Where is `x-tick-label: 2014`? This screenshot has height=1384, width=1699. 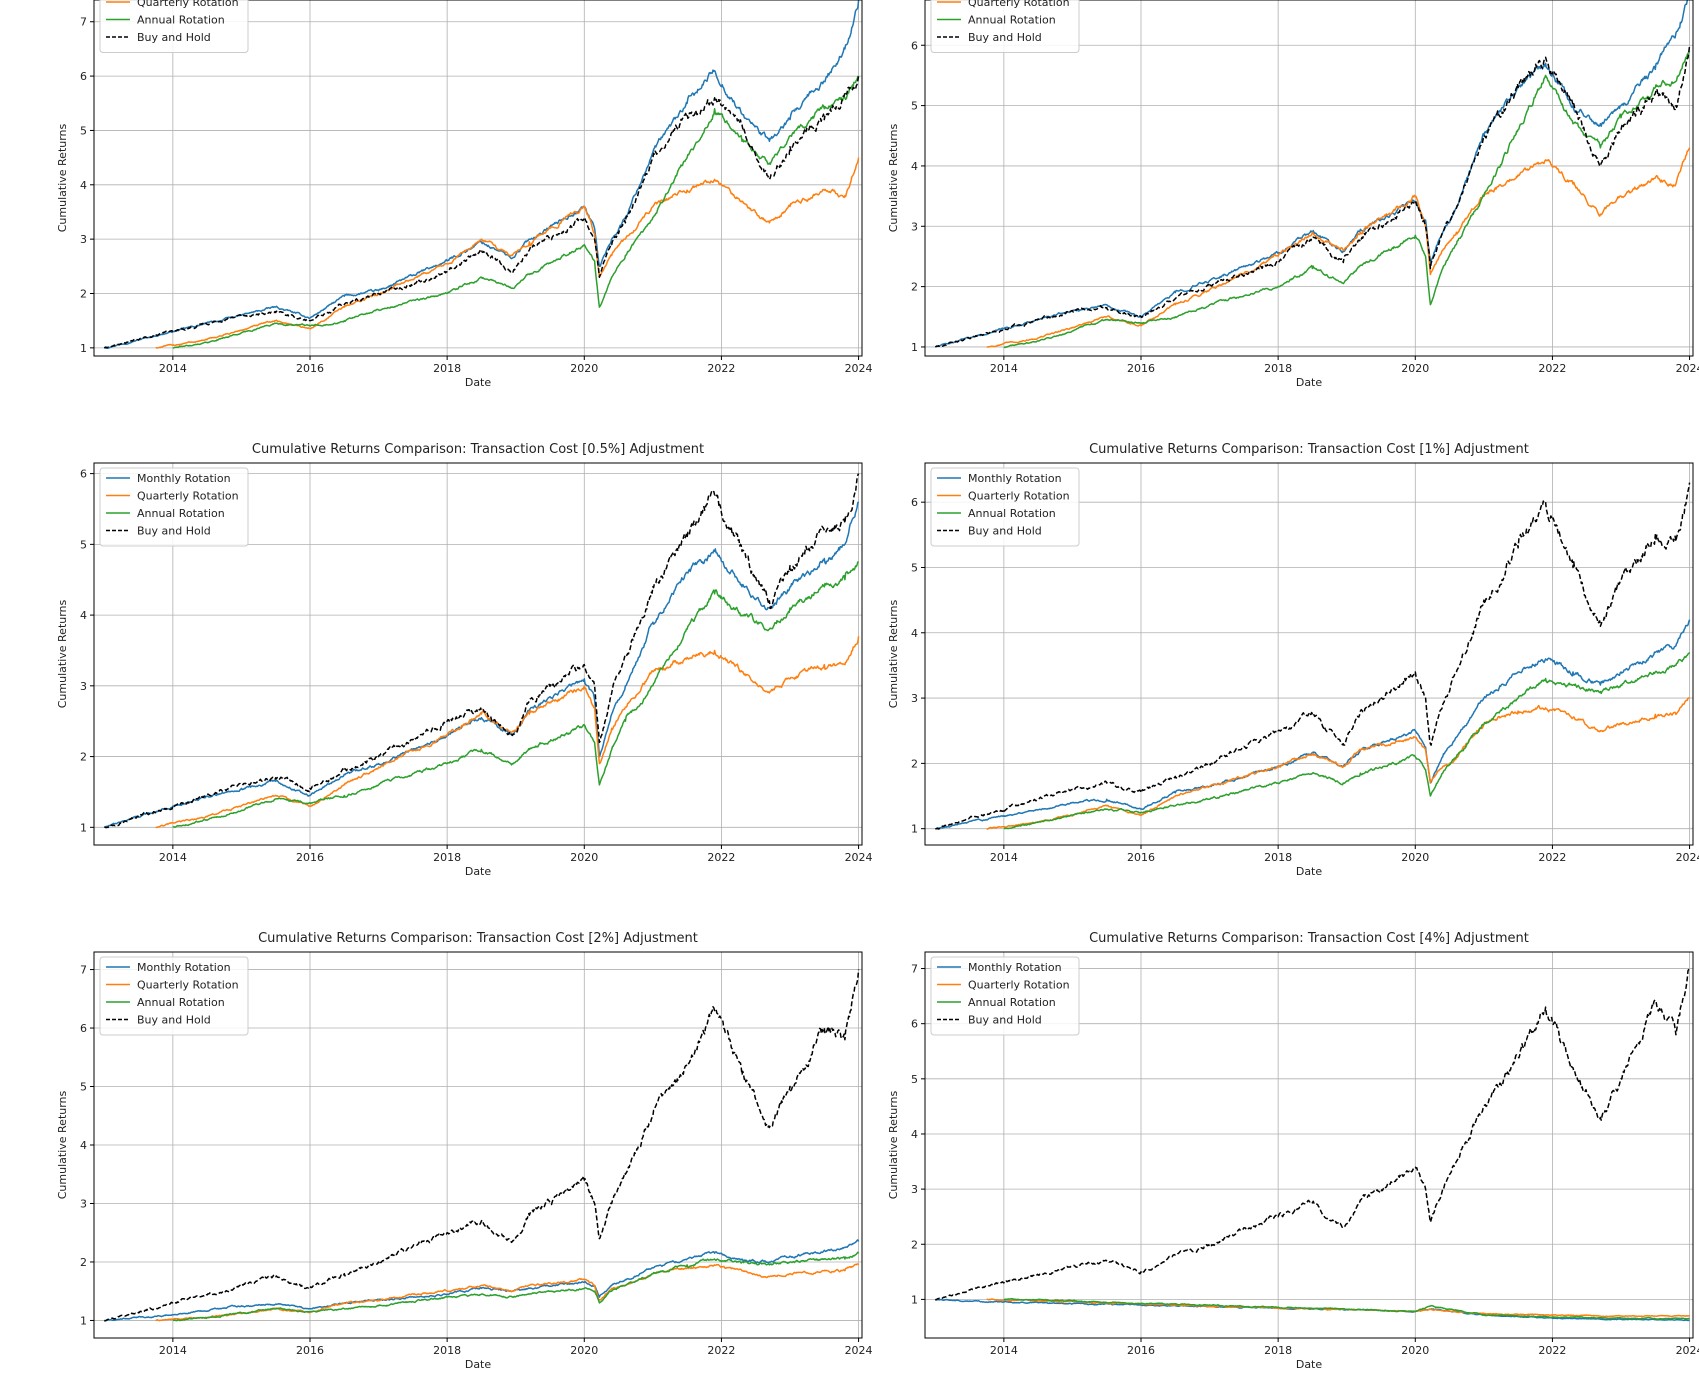 x-tick-label: 2014 is located at coordinates (173, 1350).